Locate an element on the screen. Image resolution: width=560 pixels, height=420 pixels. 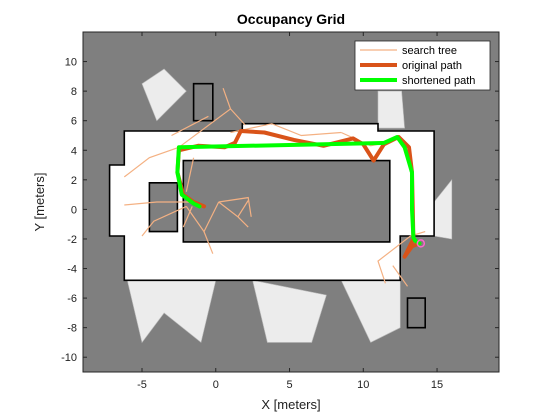
obstacle-center is located at coordinates (286, 201).